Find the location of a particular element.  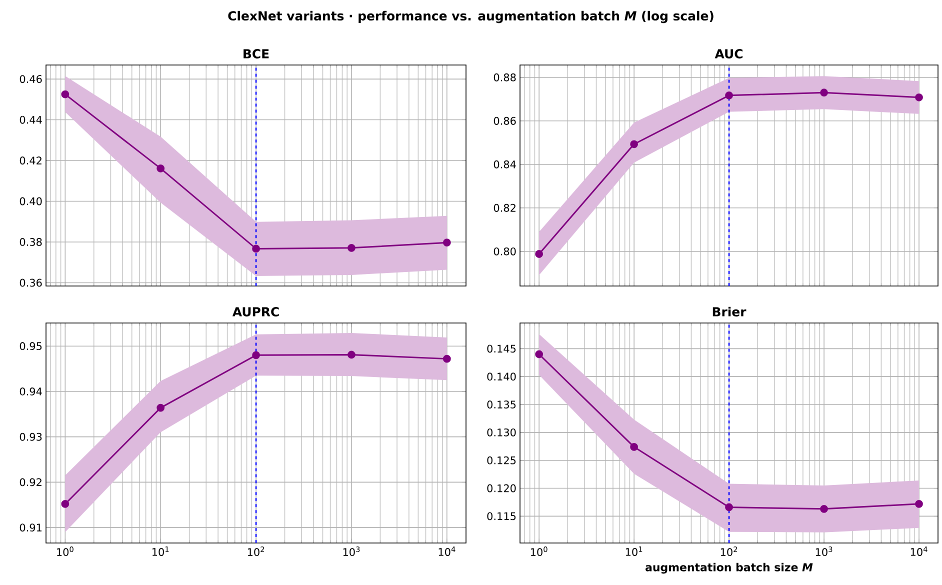

y-tick-label: 0.91 is located at coordinates (31, 528).